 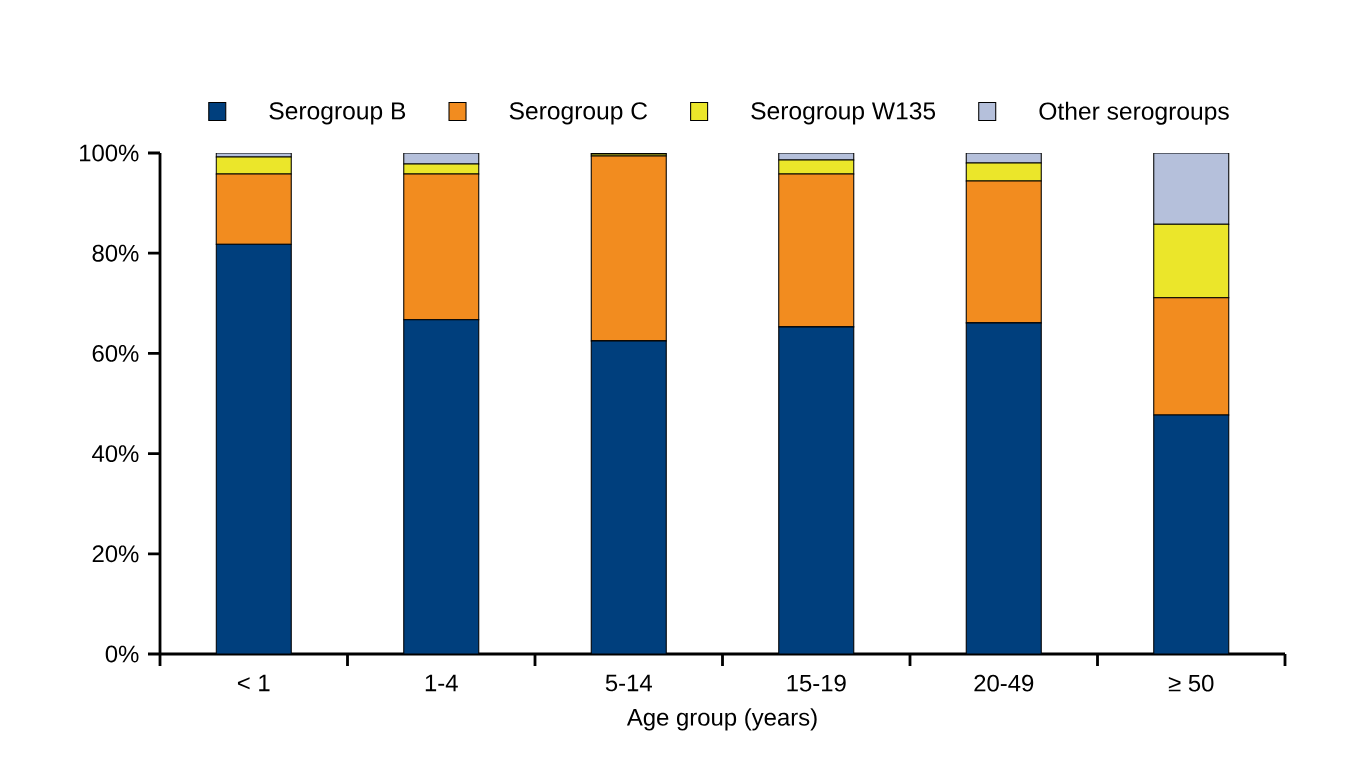 I want to click on y-tick-label: 100%, so click(x=109, y=153).